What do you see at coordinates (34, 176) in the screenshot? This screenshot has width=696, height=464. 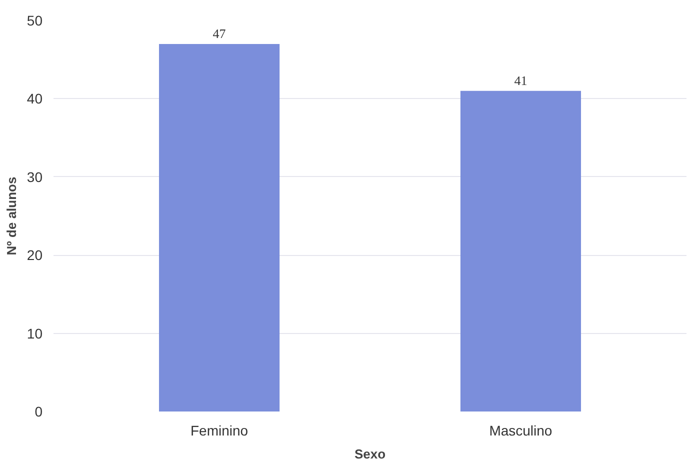 I see `y-tick-label: 30` at bounding box center [34, 176].